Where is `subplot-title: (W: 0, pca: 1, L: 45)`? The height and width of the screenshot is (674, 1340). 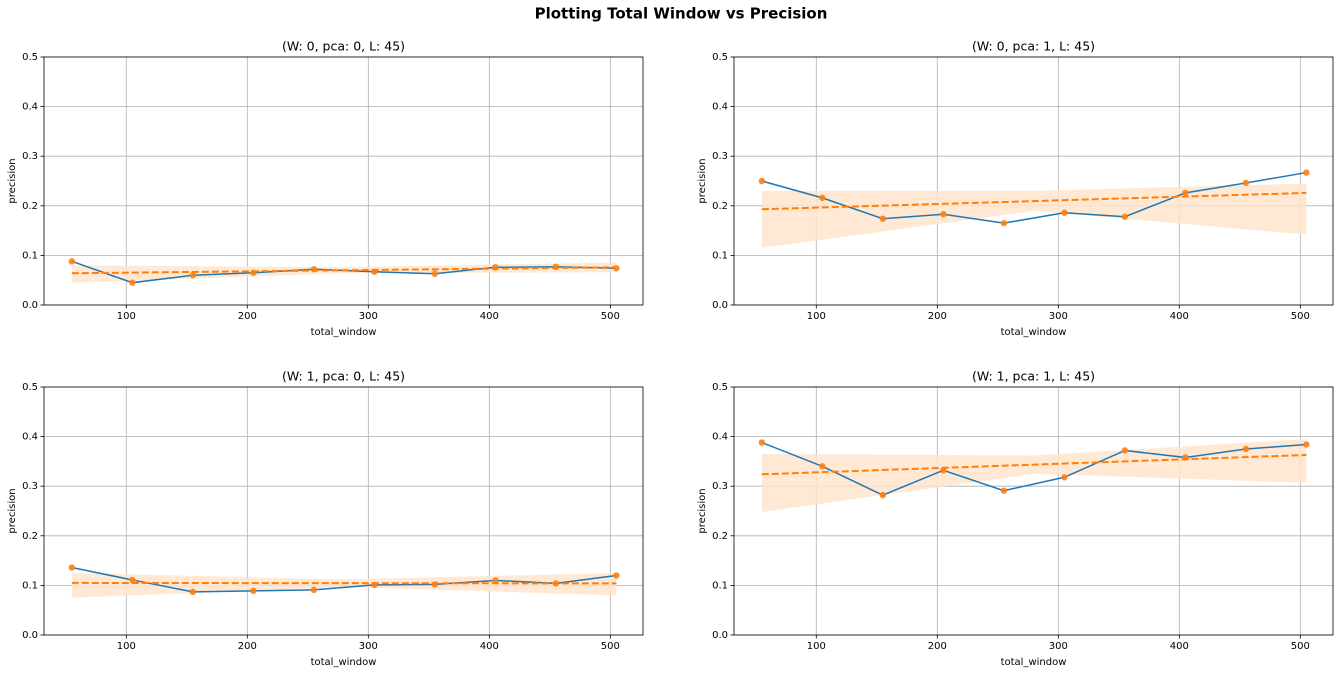 subplot-title: (W: 0, pca: 1, L: 45) is located at coordinates (1033, 46).